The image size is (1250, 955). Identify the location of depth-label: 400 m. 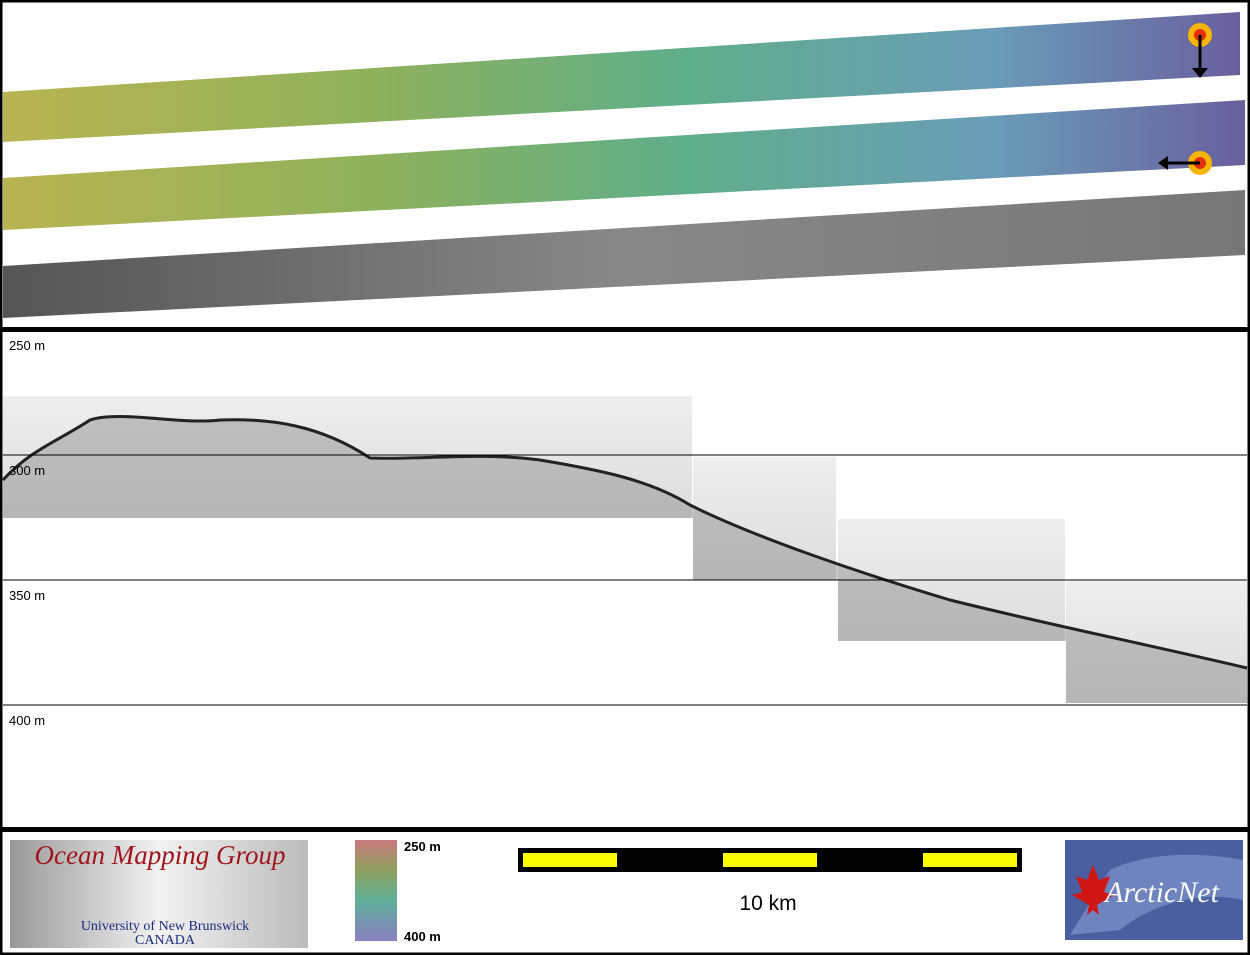
(27, 720).